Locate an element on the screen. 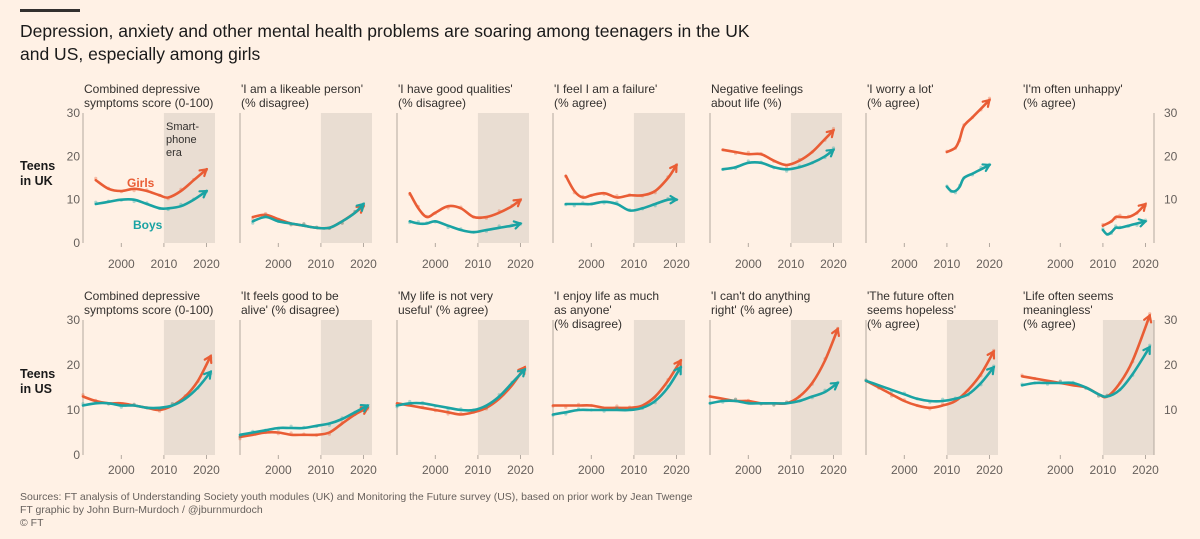 This screenshot has height=539, width=1200. y-tick-label: 0 is located at coordinates (76, 243).